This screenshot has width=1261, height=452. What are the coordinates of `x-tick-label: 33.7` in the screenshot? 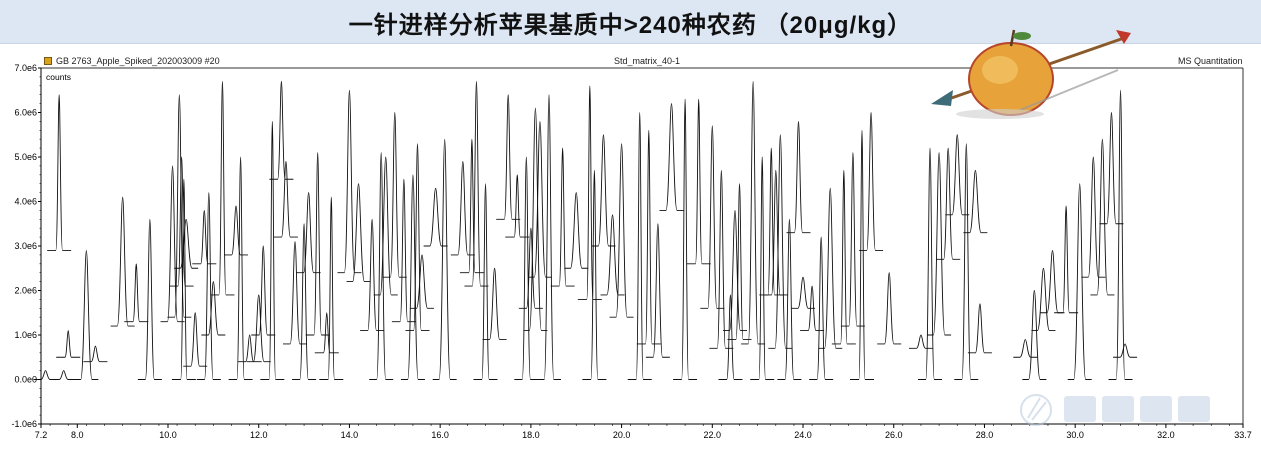 It's located at (1243, 435).